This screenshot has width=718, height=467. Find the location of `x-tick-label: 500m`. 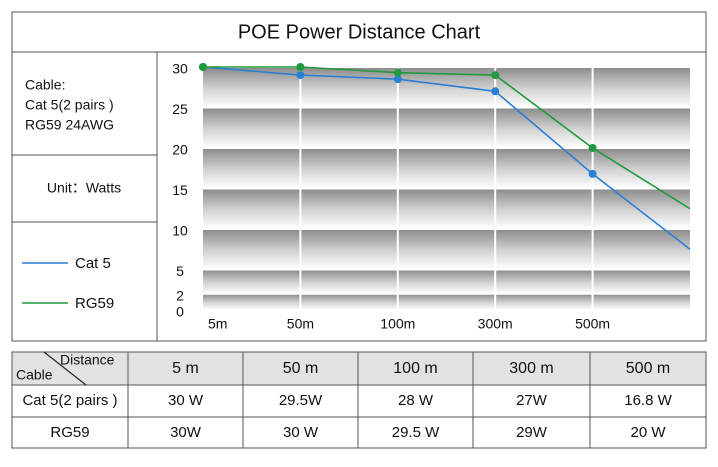

x-tick-label: 500m is located at coordinates (592, 324).